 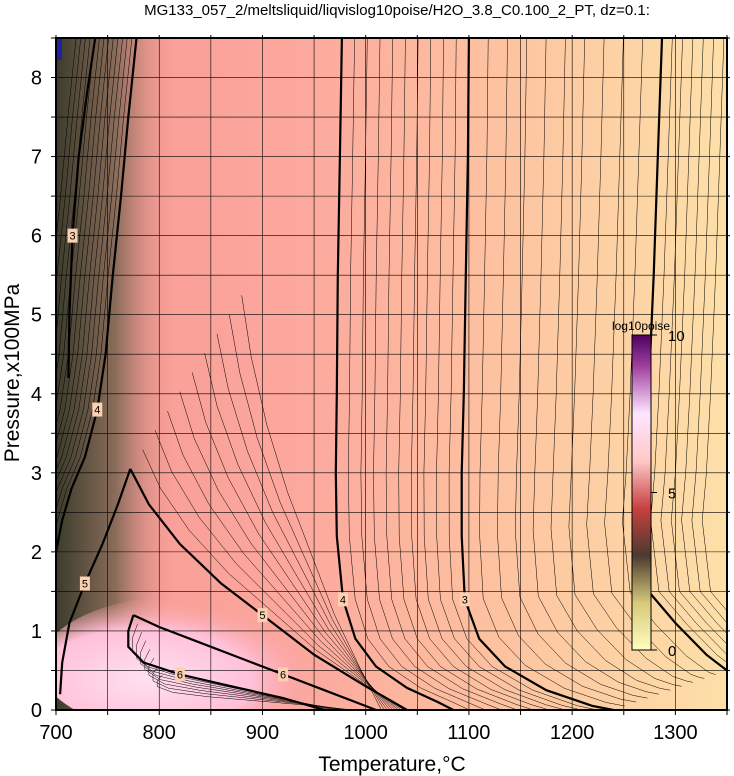 I want to click on x-tick-label: 1000, so click(x=365, y=733).